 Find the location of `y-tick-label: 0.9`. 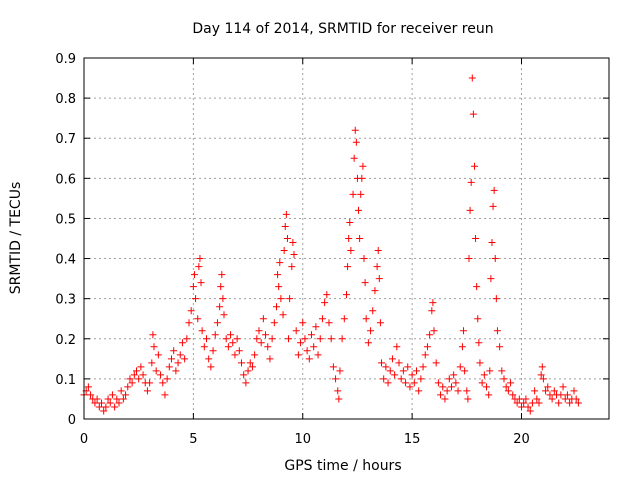

y-tick-label: 0.9 is located at coordinates (65, 59).